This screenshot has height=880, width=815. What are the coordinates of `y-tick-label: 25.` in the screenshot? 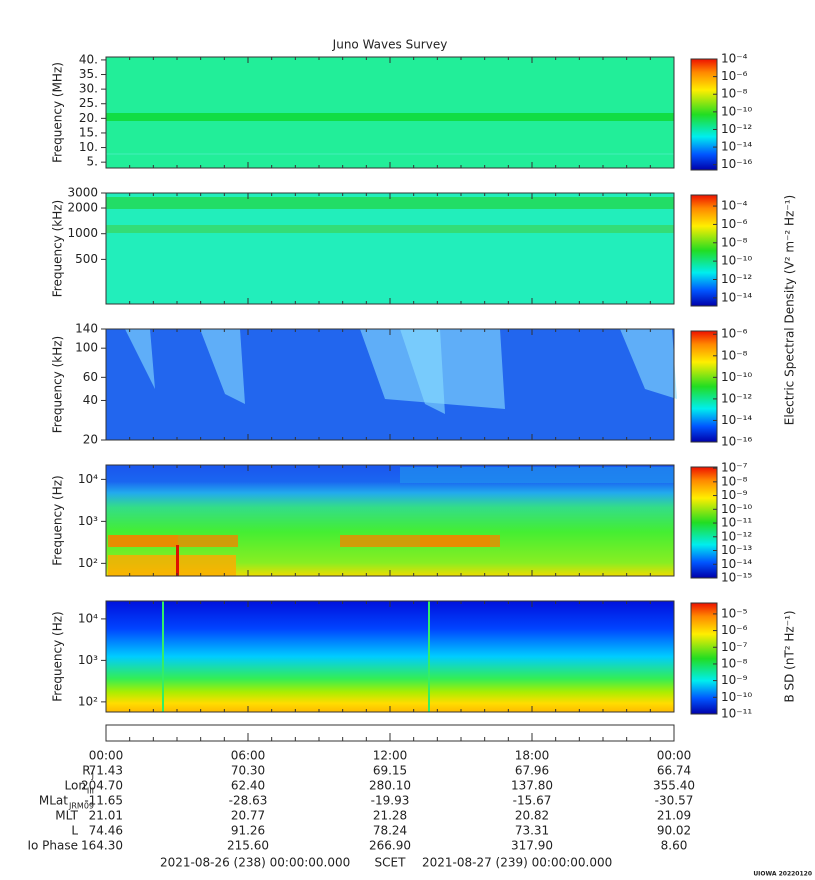 It's located at (88, 103).